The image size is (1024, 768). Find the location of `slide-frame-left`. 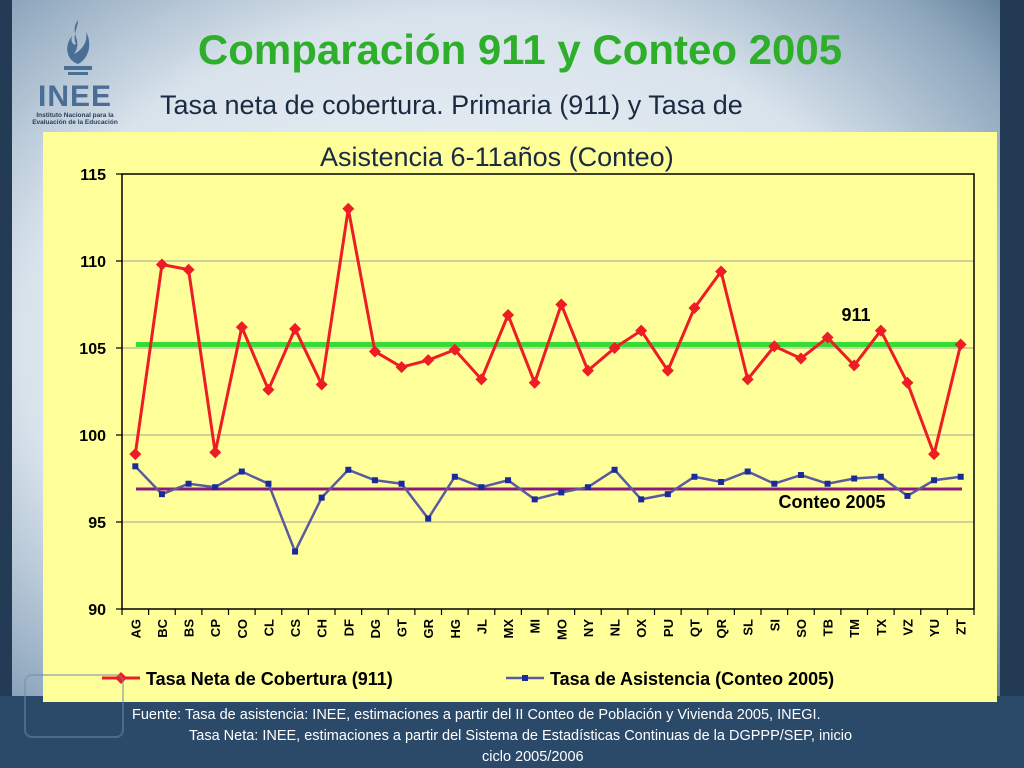

slide-frame-left is located at coordinates (6, 384).